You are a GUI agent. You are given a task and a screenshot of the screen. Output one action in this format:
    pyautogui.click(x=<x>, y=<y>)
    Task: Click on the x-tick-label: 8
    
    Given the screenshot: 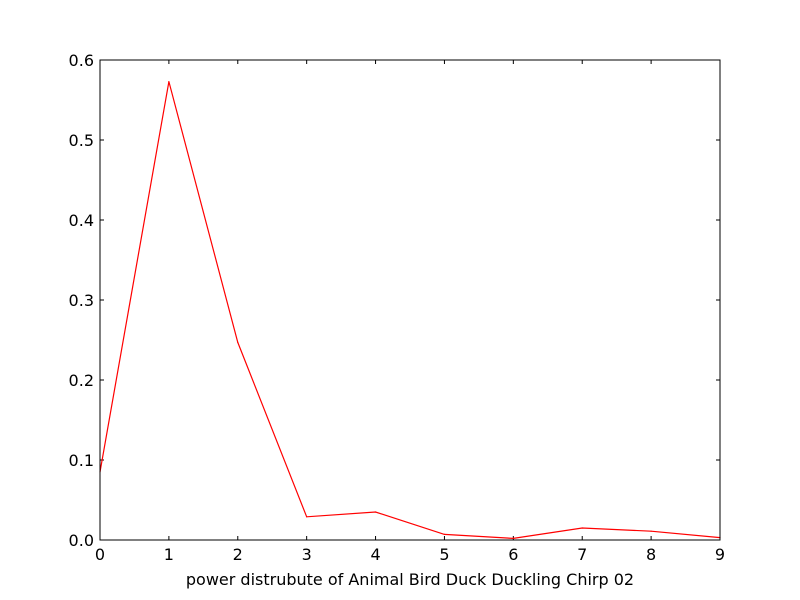 What is the action you would take?
    pyautogui.click(x=651, y=554)
    